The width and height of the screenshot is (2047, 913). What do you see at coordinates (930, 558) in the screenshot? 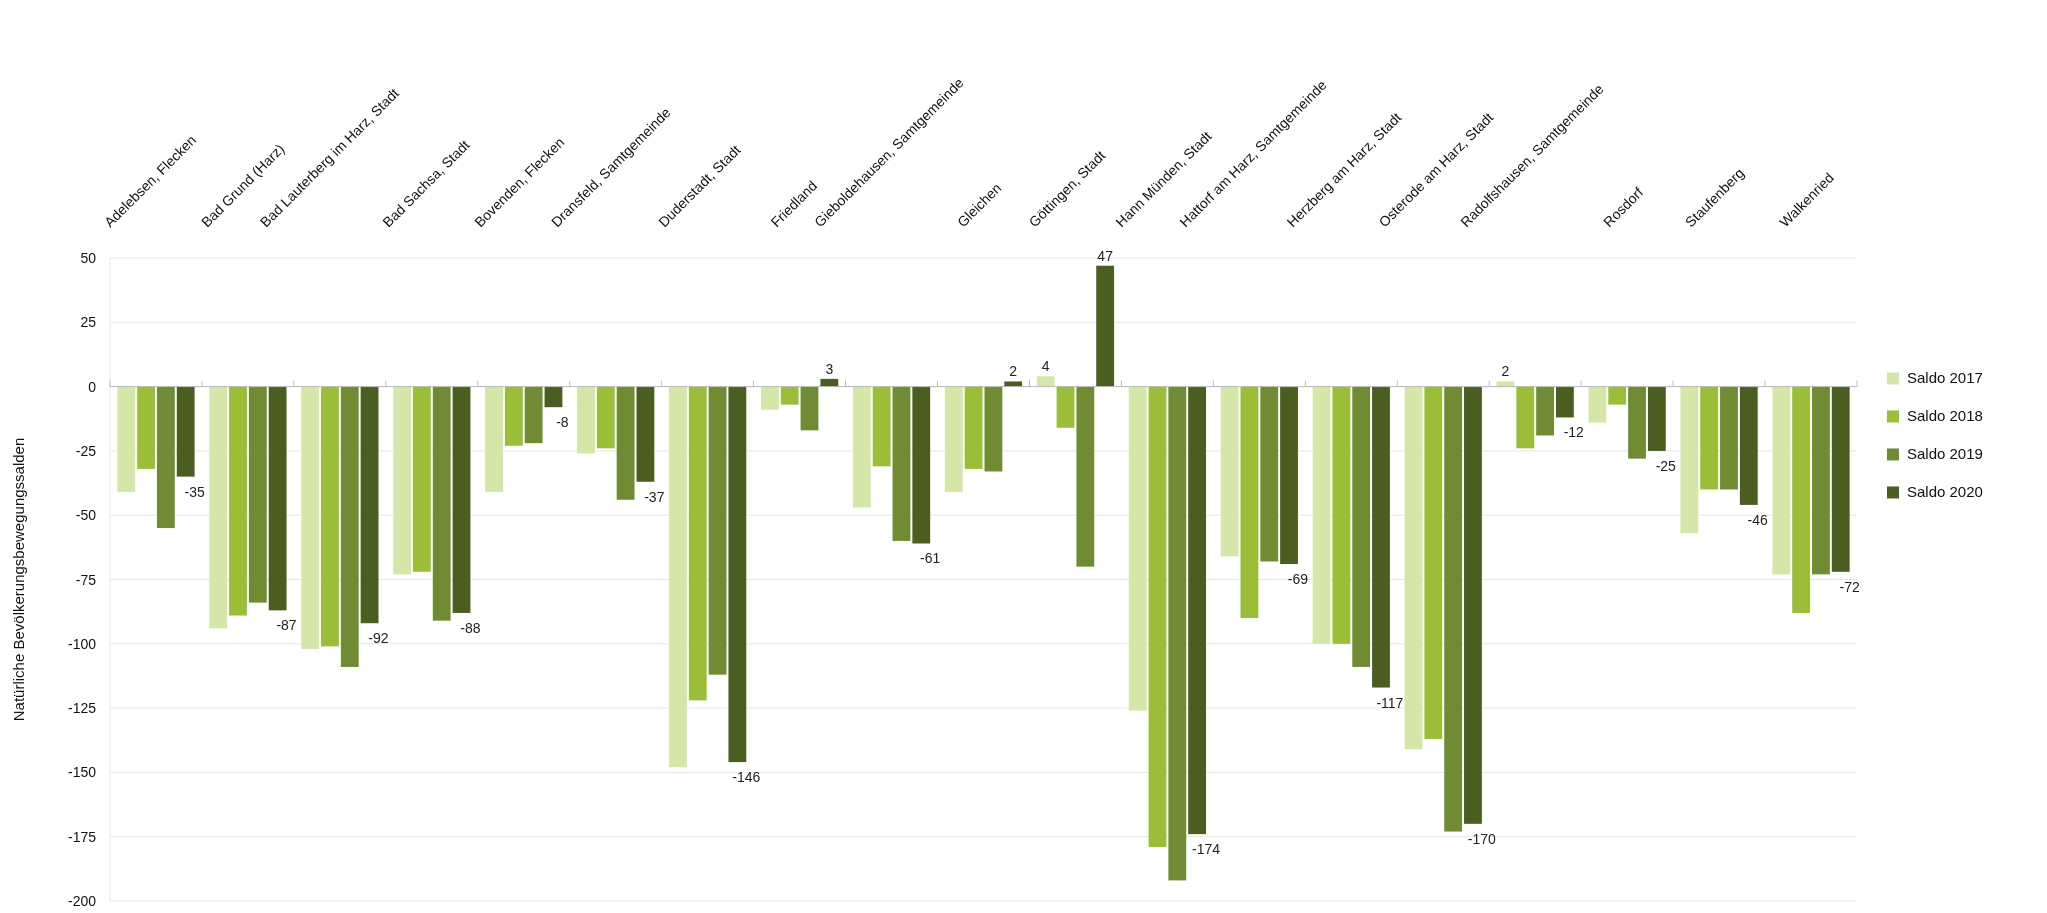
I see `data-label: -61` at bounding box center [930, 558].